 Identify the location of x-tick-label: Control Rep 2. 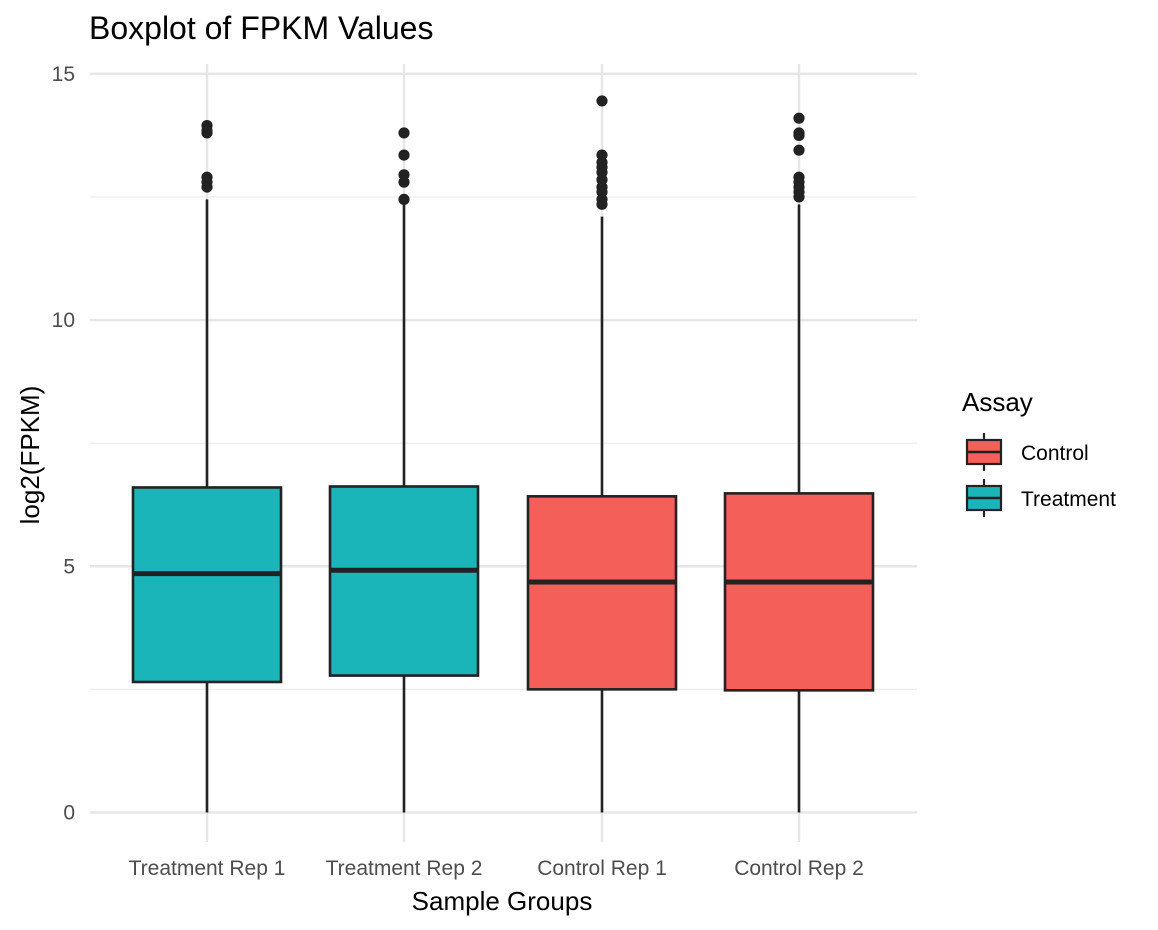
(799, 868).